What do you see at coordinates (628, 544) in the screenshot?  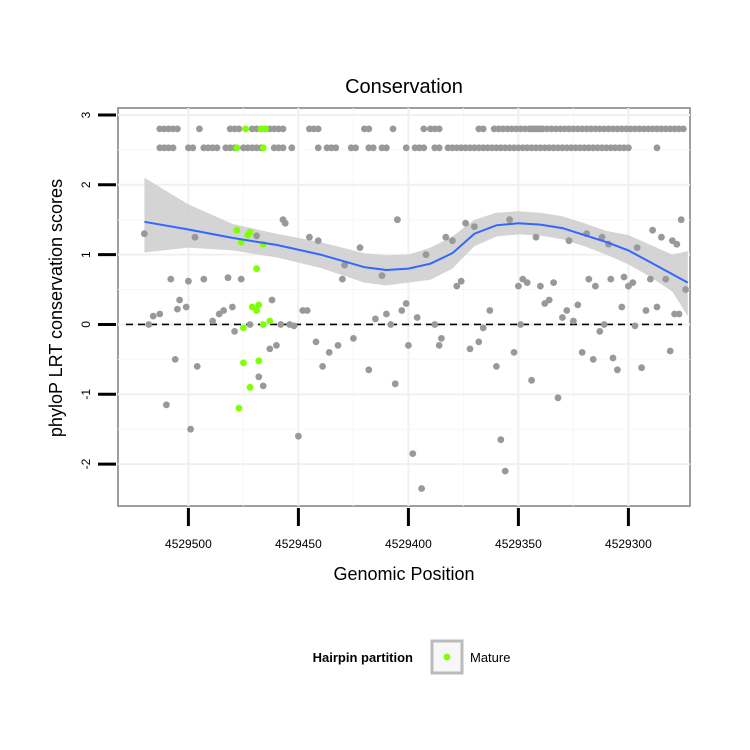 I see `x-tick-label-4: 4529300` at bounding box center [628, 544].